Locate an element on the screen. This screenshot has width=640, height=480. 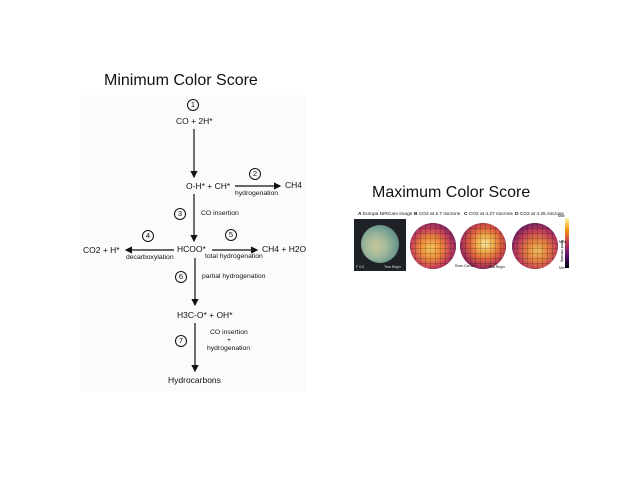
node-h3co-oh: H3C-O* + OH* is located at coordinates (205, 315).